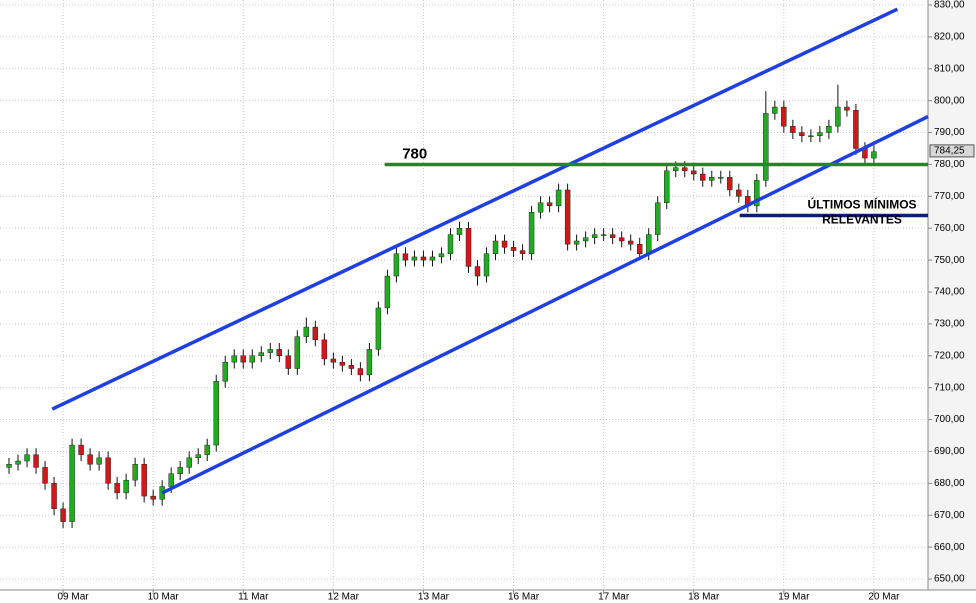 Image resolution: width=976 pixels, height=603 pixels. What do you see at coordinates (164, 597) in the screenshot?
I see `x-tick-label: 10 Mar` at bounding box center [164, 597].